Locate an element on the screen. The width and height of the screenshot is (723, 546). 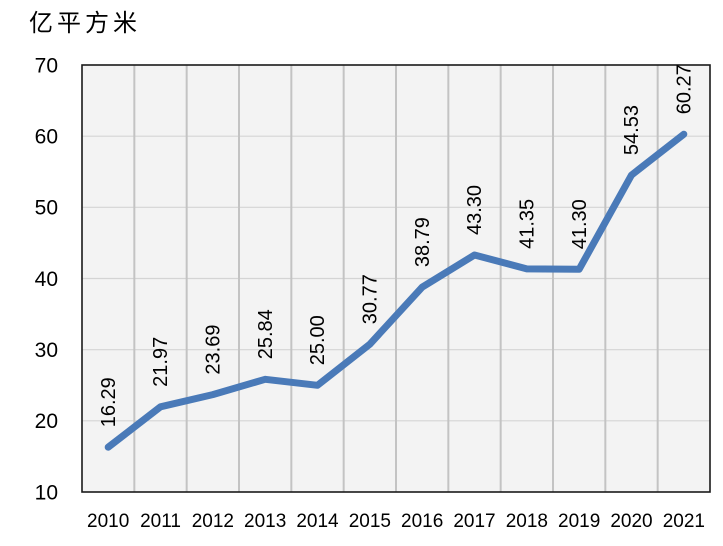
x-axis-tick-label: 2010 is located at coordinates (108, 521).